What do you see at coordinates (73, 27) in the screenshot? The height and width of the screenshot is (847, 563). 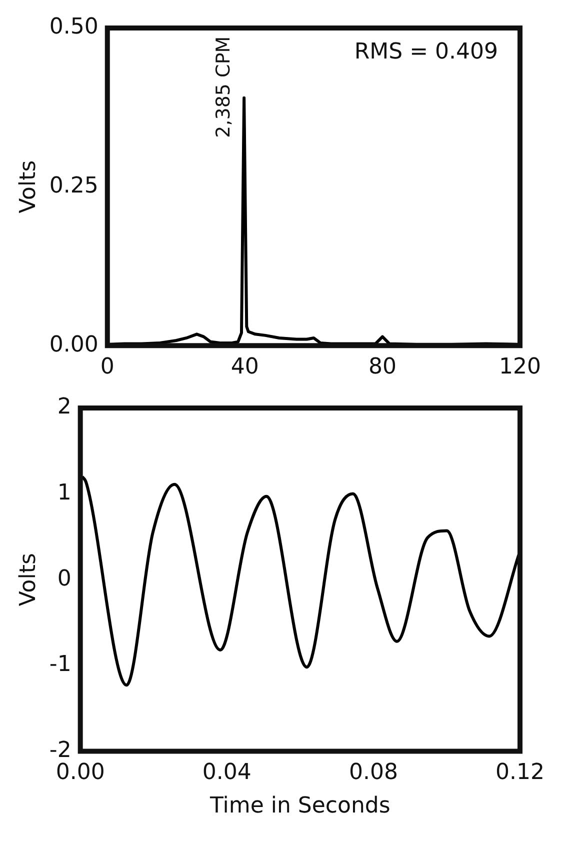 I see `y-tick-label: 0.50` at bounding box center [73, 27].